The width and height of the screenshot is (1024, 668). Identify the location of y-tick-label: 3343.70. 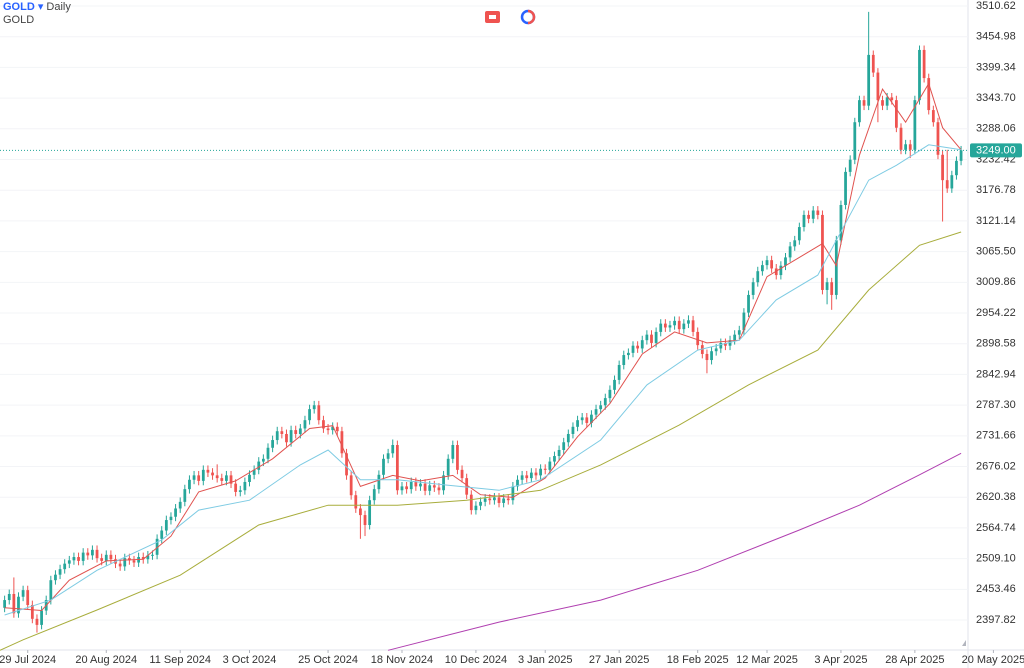
(996, 98).